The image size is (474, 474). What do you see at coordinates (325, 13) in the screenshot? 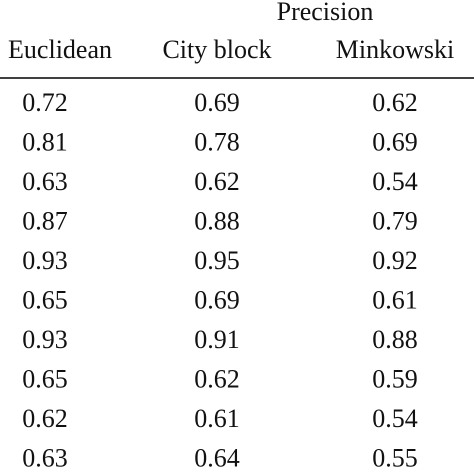
I see `group-header: Precision` at bounding box center [325, 13].